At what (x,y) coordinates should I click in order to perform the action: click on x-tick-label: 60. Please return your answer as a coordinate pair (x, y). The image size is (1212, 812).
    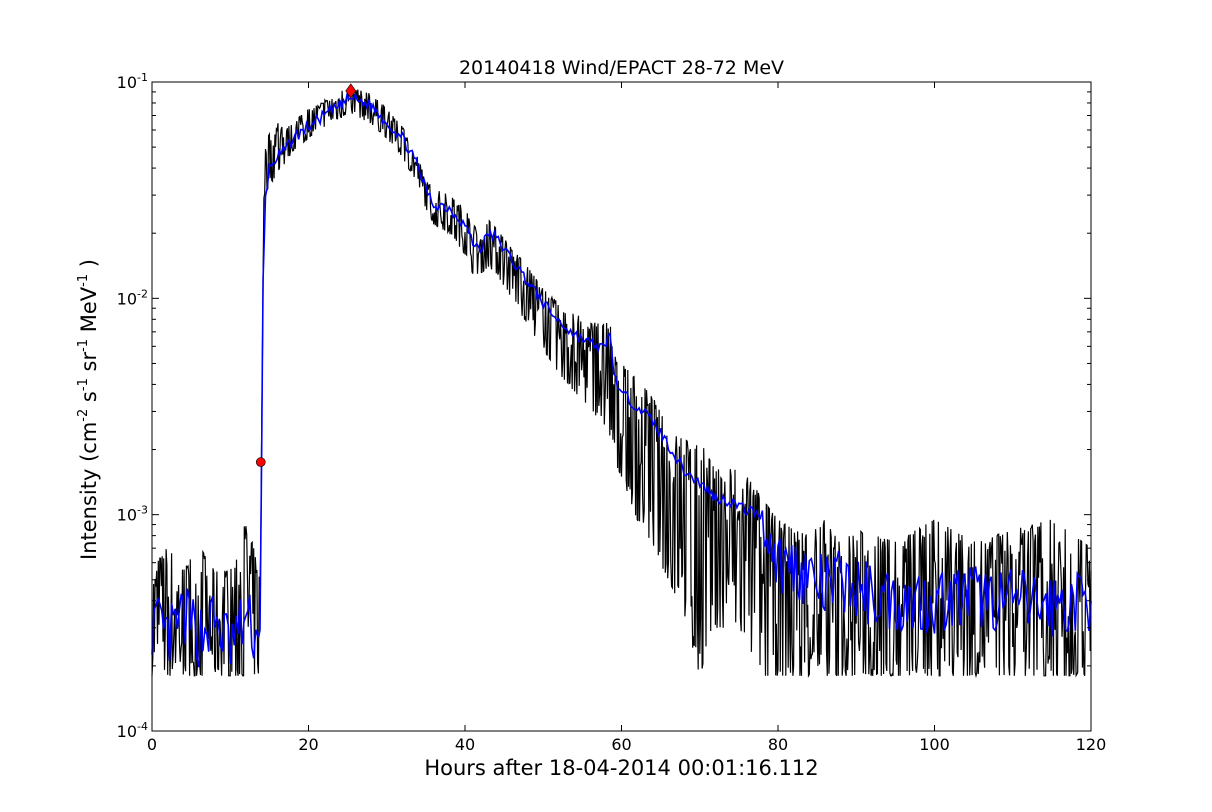
    Looking at the image, I should click on (621, 744).